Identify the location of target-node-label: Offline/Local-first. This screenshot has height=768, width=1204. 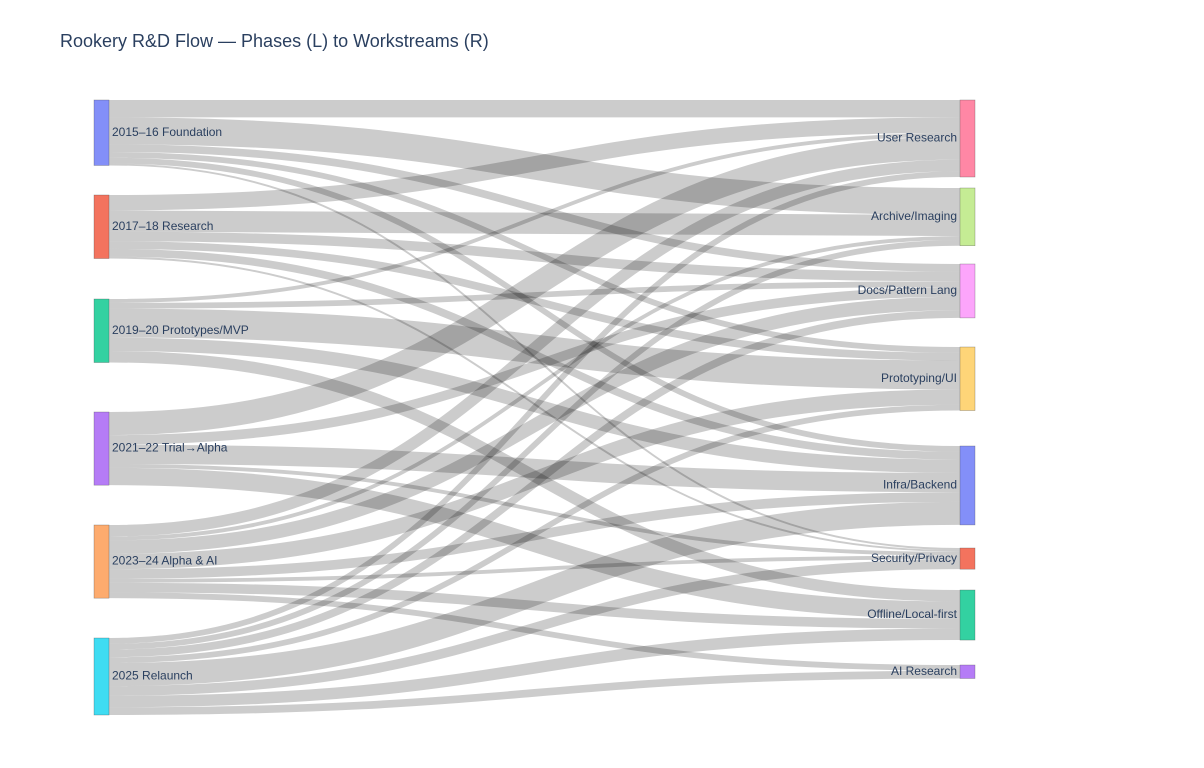
(912, 614).